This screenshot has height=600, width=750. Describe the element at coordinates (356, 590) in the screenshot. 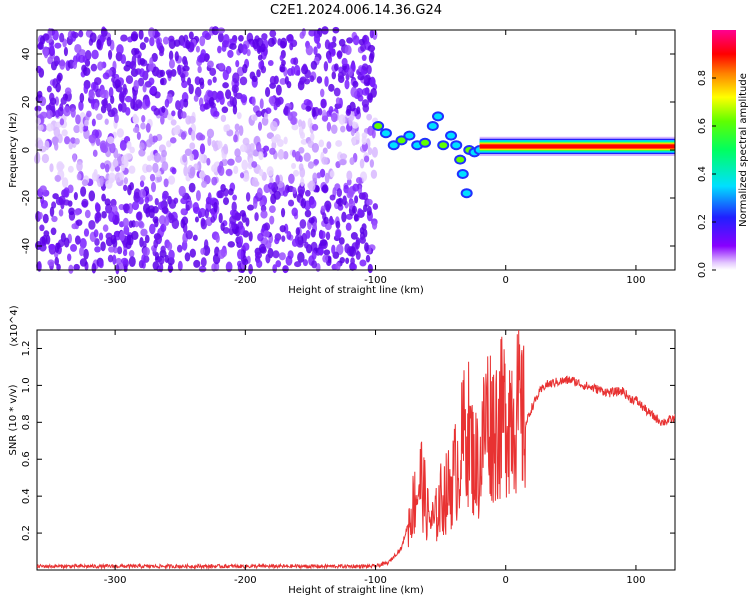

I see `snr-x-axis-label: Height of straight line (km)` at that location.